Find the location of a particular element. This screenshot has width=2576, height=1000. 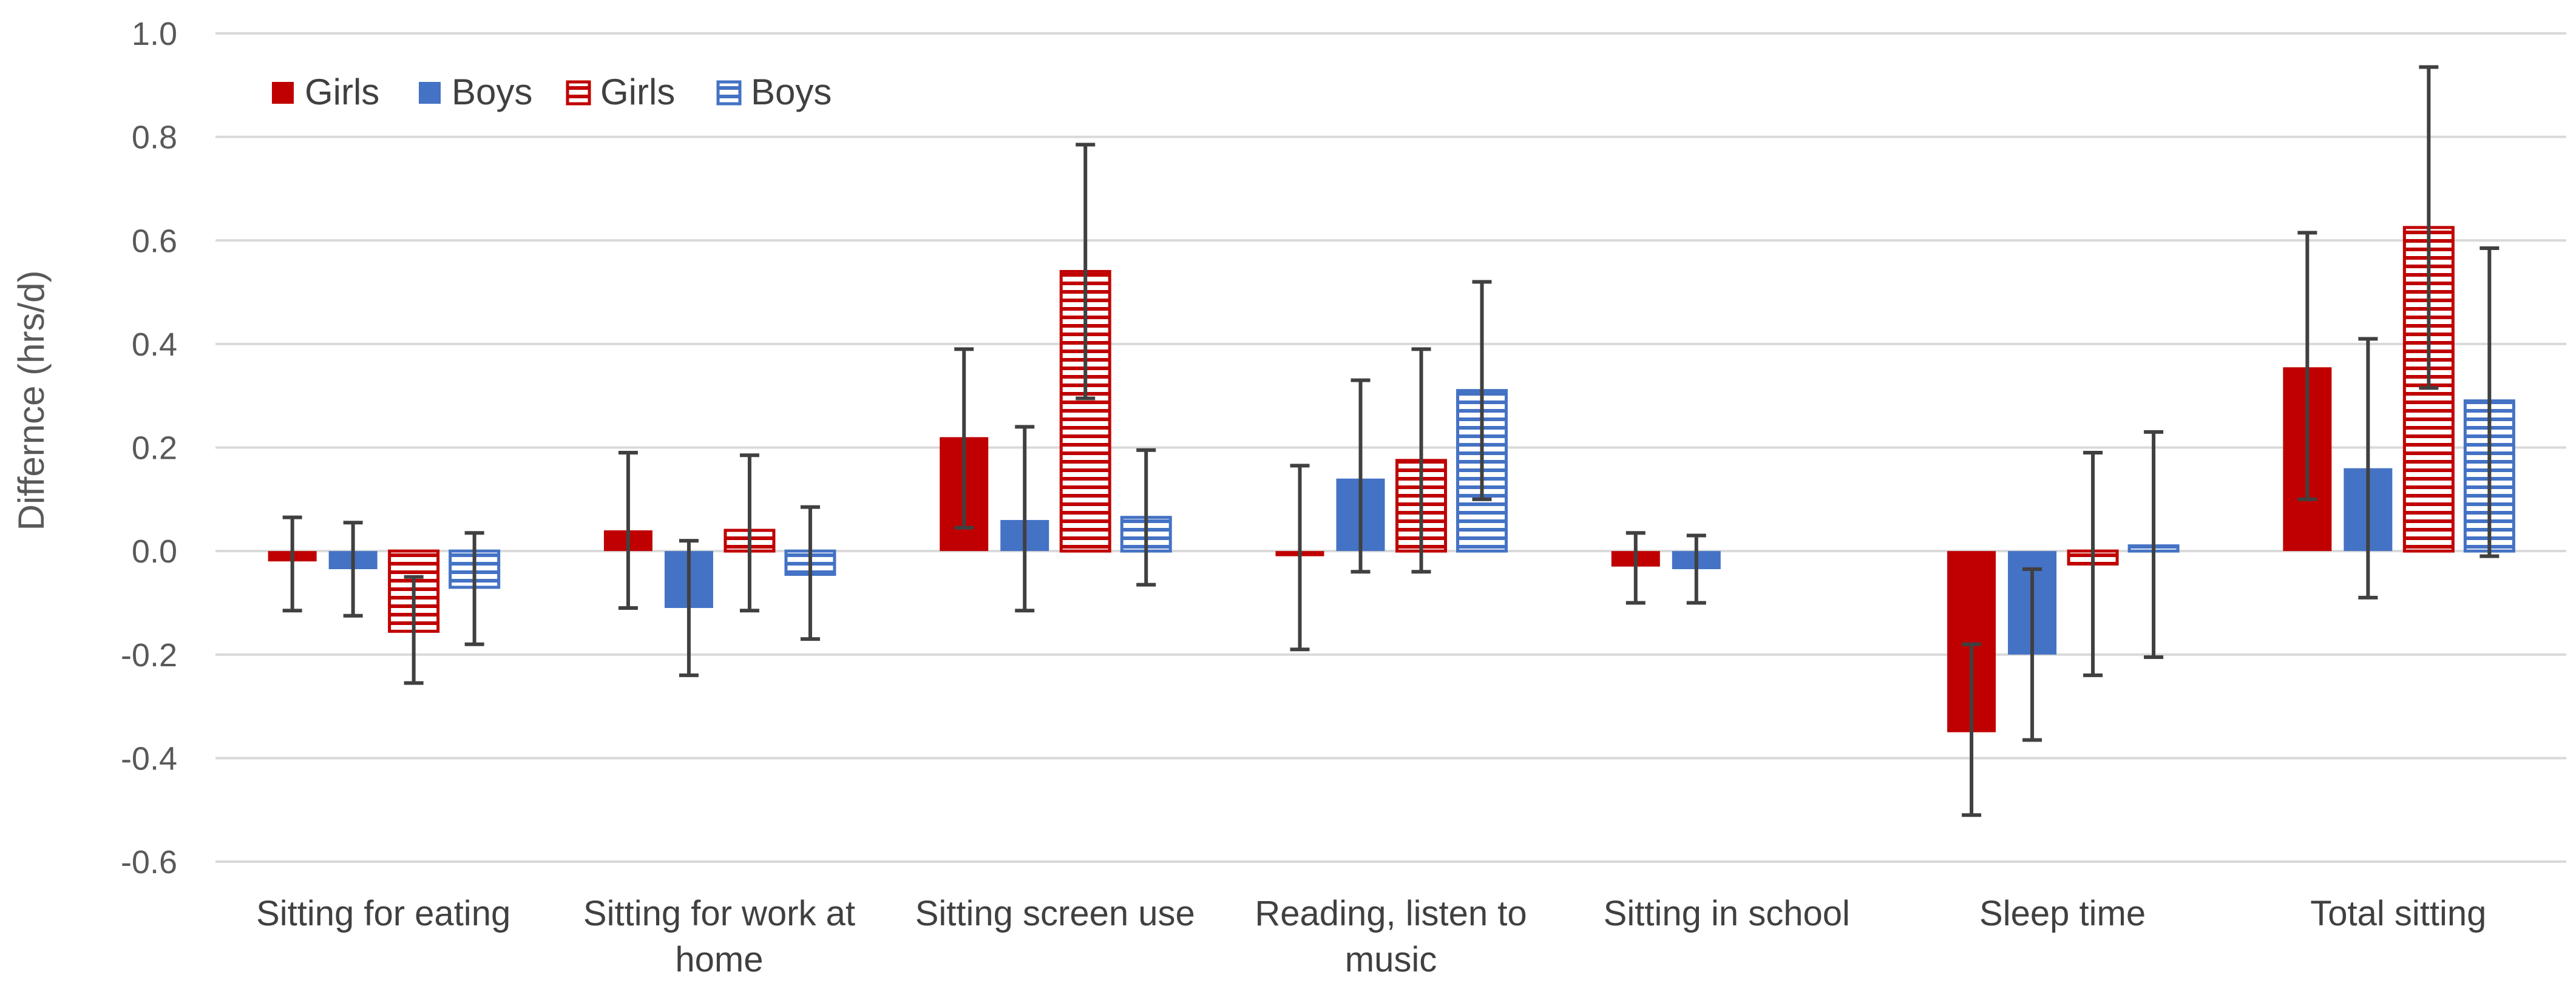

legend-item-solid-boys: Boys is located at coordinates (475, 92).